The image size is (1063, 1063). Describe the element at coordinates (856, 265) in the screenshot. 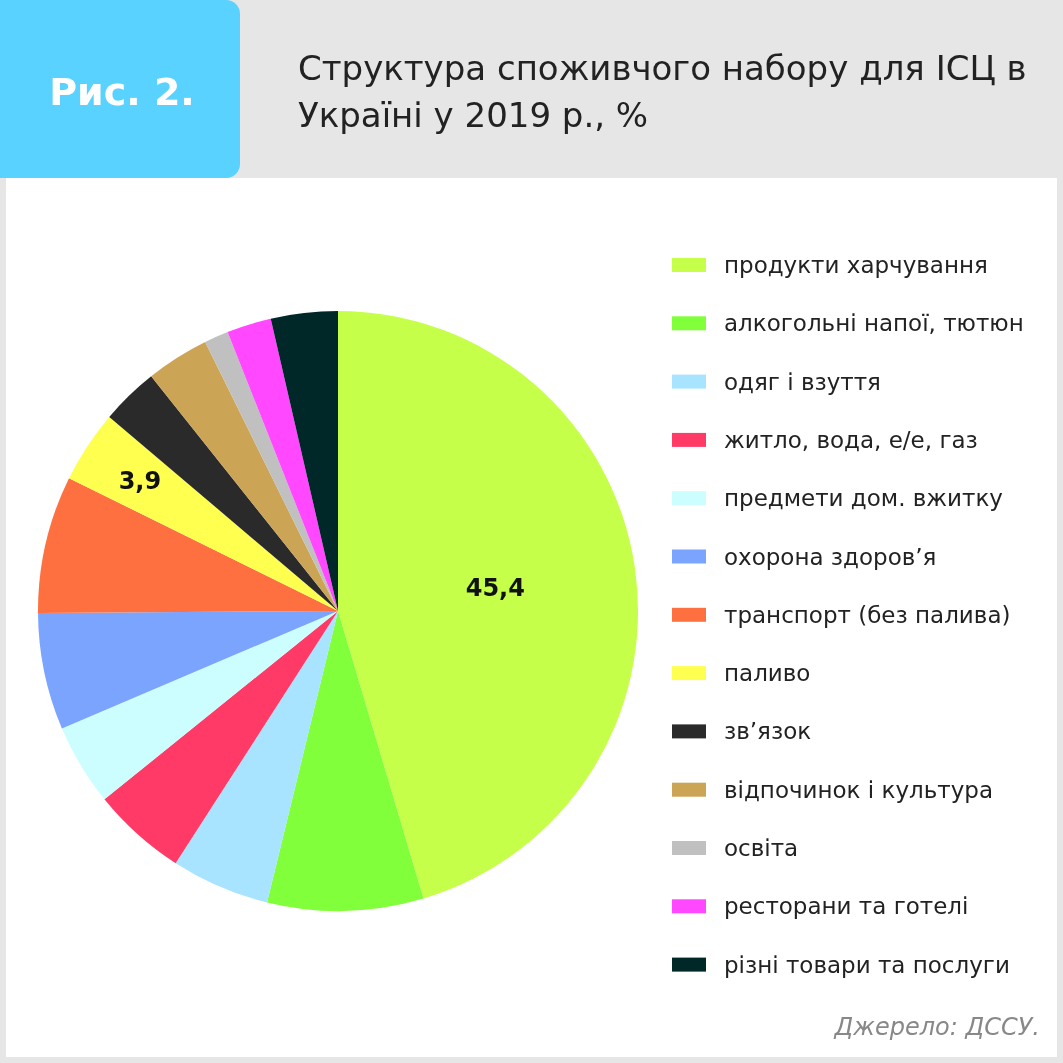

I see `legend-label: продукти харчування` at that location.